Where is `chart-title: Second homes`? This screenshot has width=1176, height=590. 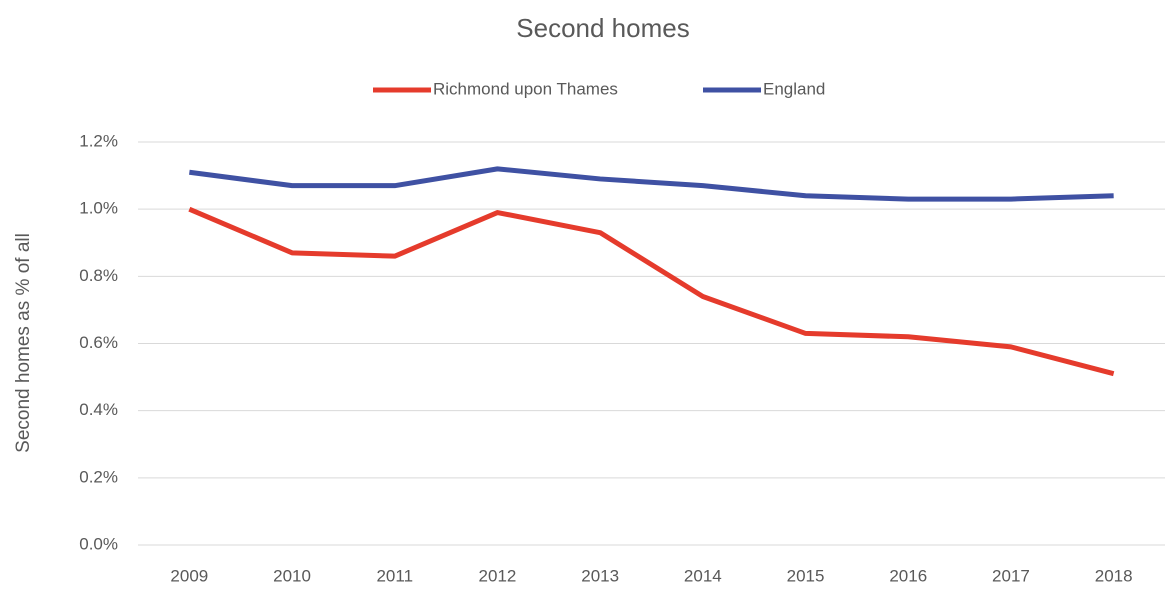 chart-title: Second homes is located at coordinates (602, 28).